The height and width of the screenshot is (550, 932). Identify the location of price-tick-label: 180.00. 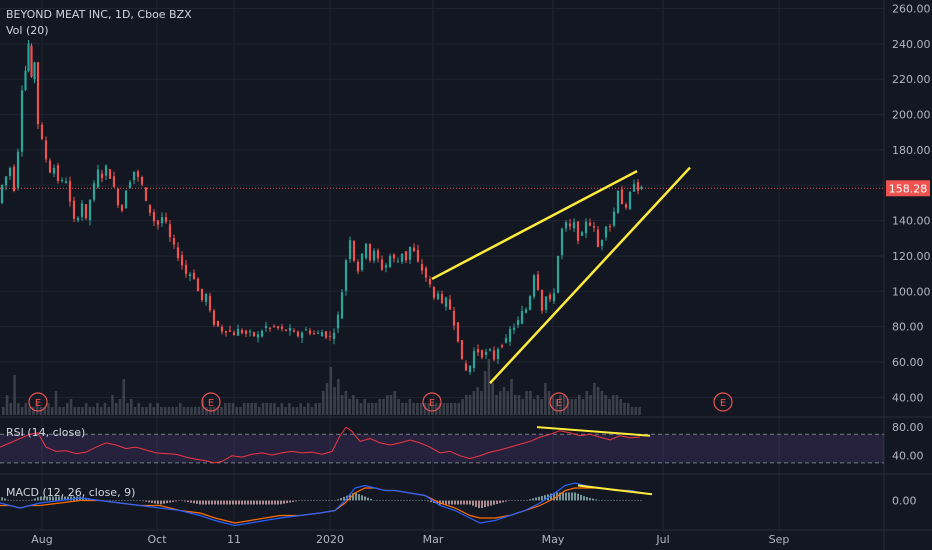
(911, 150).